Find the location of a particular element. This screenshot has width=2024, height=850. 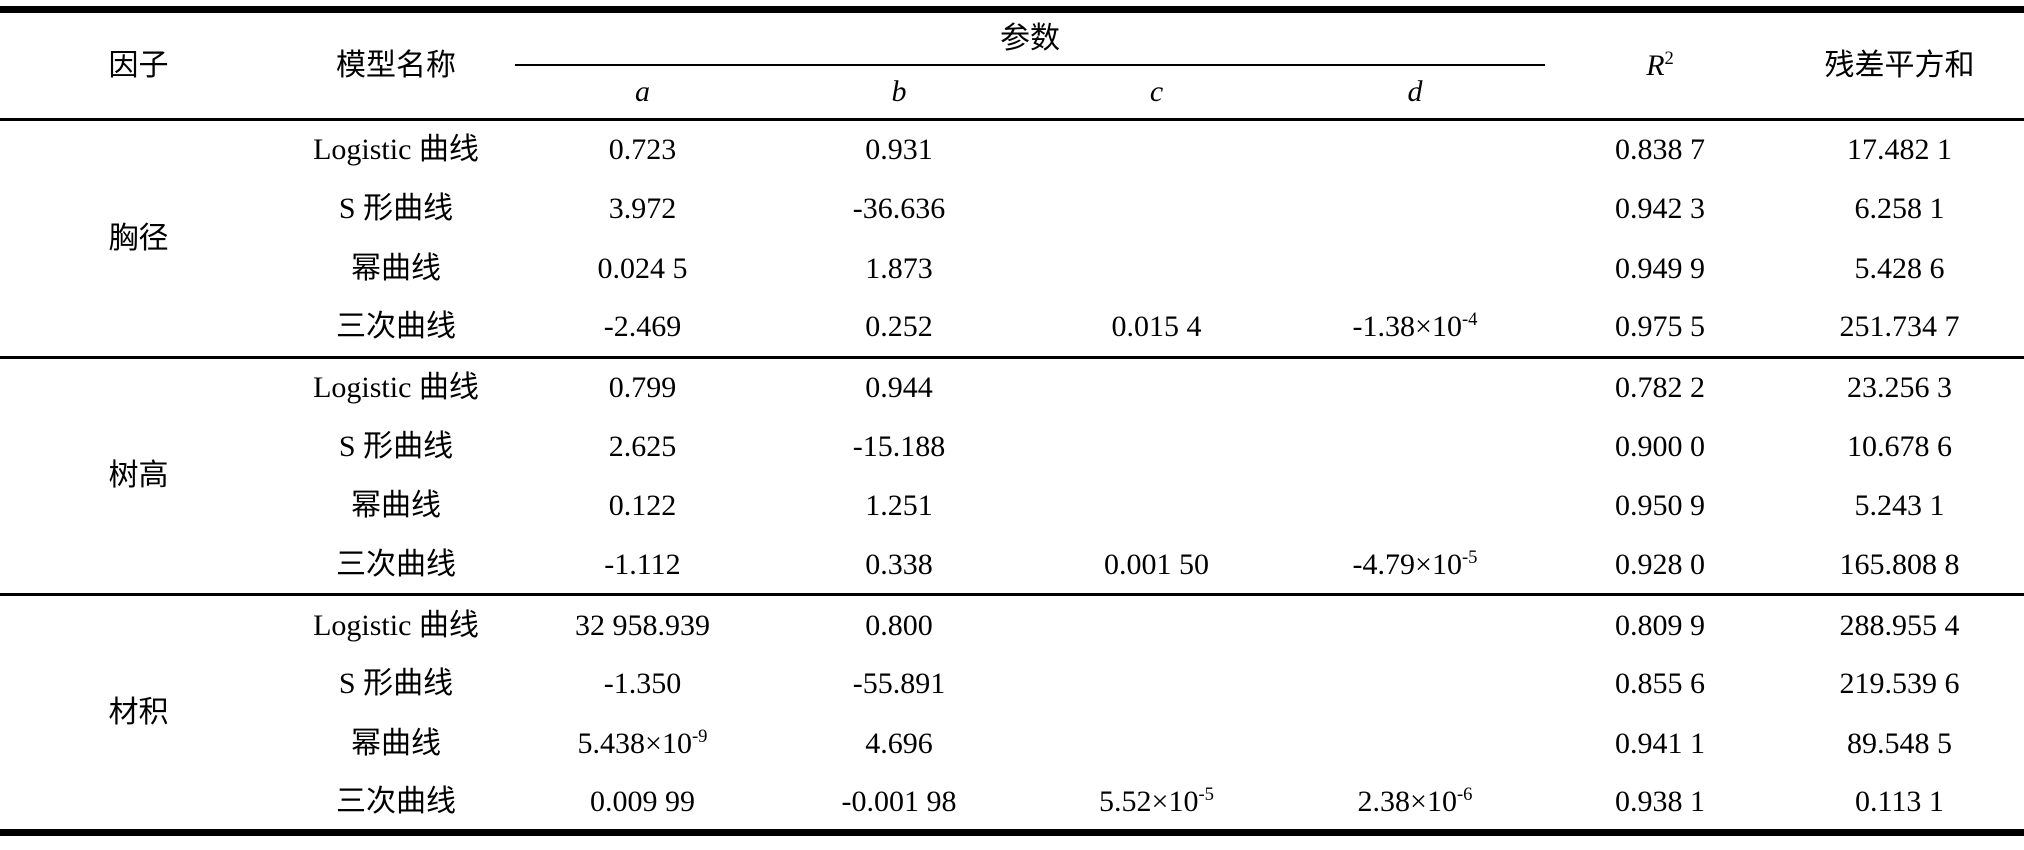

cell-model: Logistic 曲线 is located at coordinates (396, 386).